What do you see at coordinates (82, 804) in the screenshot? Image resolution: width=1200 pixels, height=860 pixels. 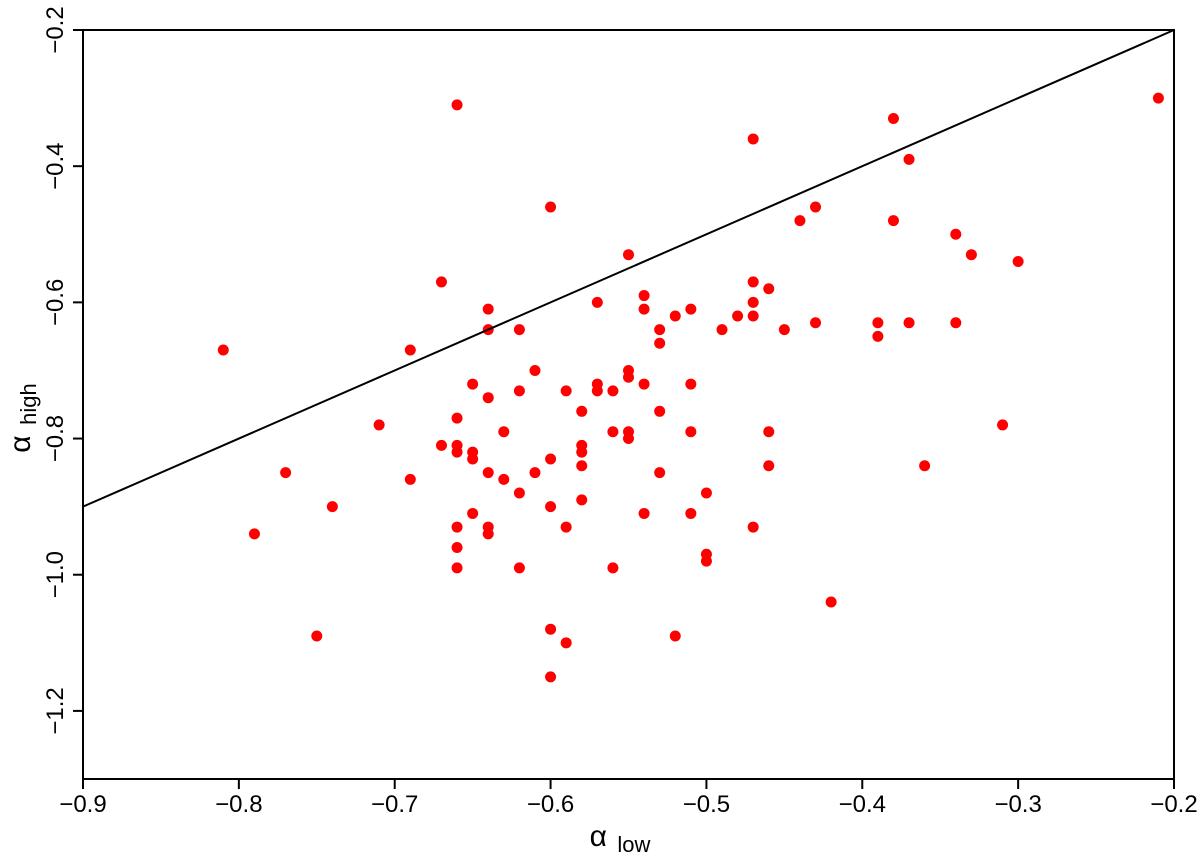 I see `x-tick-label: −0.9` at bounding box center [82, 804].